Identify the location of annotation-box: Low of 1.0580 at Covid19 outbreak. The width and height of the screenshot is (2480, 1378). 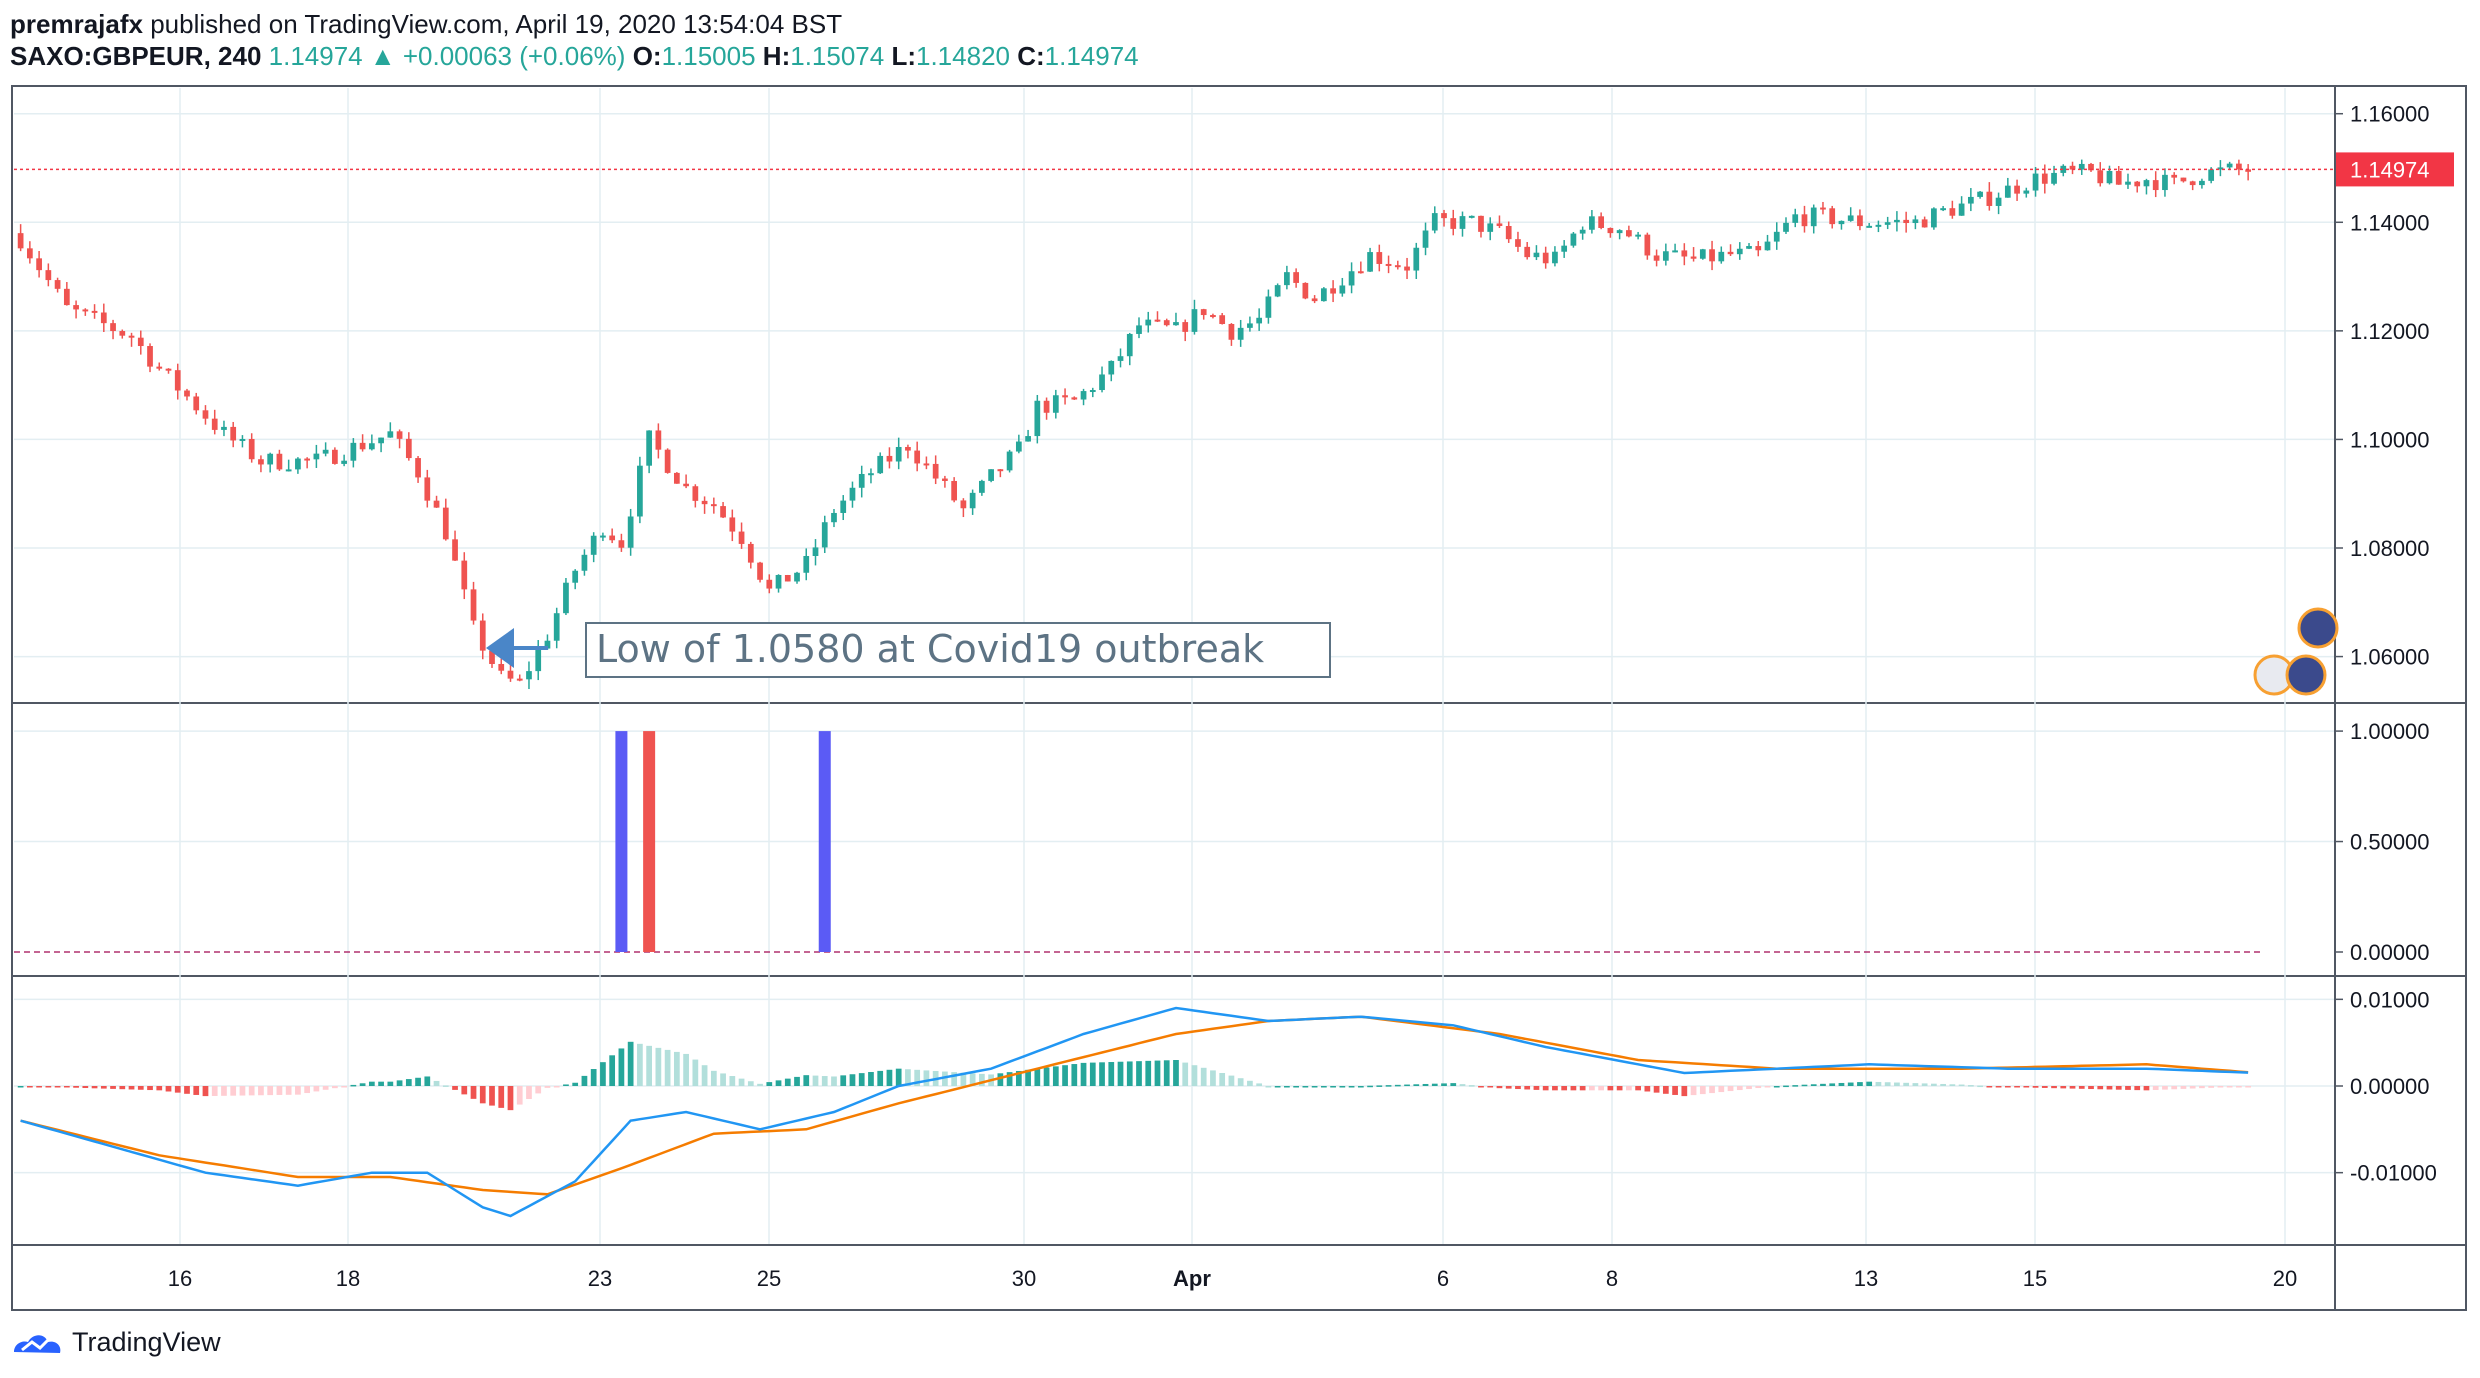
(958, 650).